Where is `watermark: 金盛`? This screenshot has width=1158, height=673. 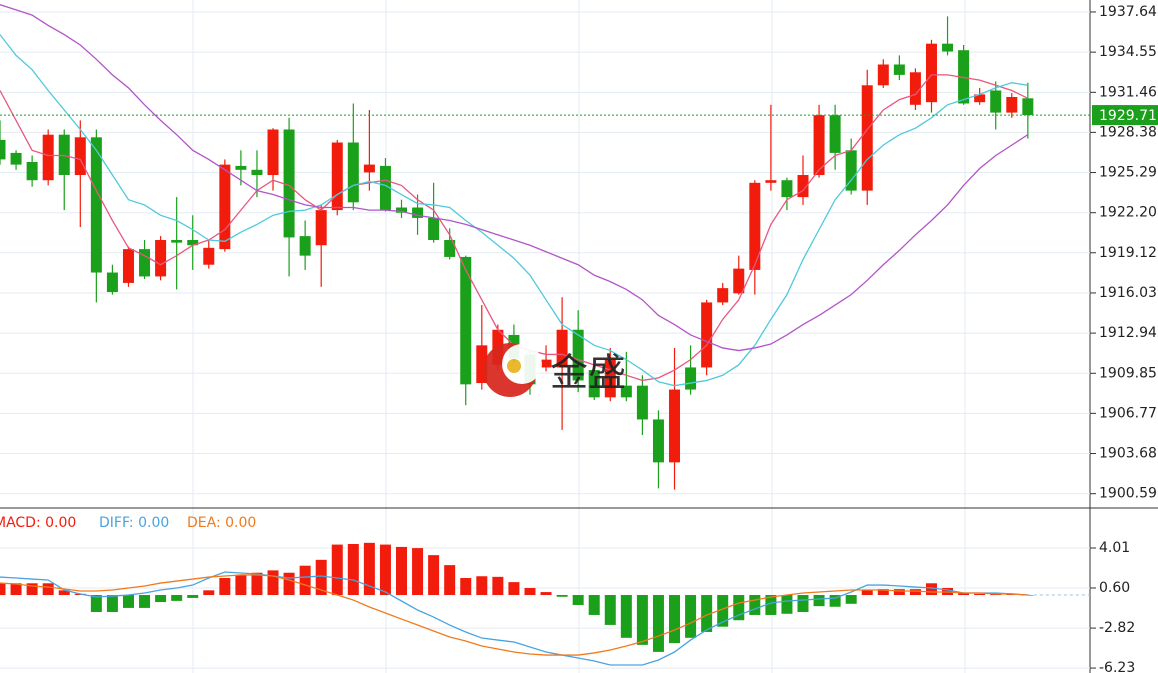 watermark: 金盛 is located at coordinates (554, 370).